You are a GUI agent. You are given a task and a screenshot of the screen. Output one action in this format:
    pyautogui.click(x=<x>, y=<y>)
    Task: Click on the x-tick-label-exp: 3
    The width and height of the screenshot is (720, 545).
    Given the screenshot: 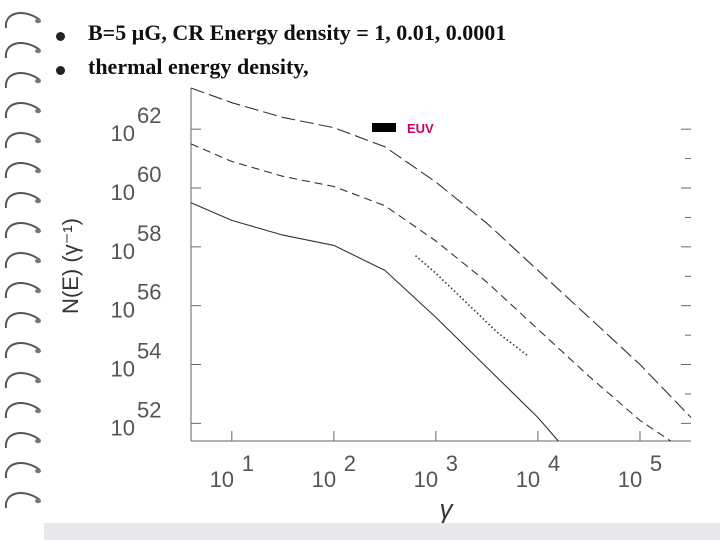 What is the action you would take?
    pyautogui.click(x=452, y=463)
    